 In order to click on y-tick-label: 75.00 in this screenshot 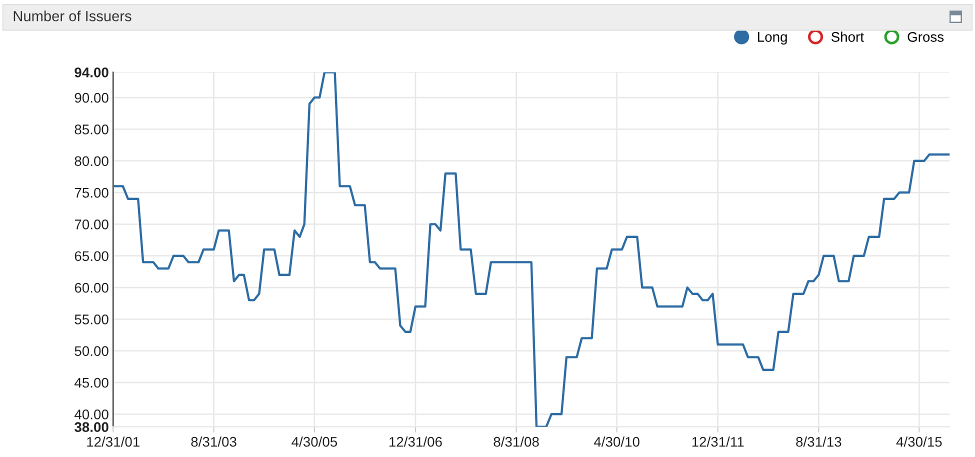, I will do `click(91, 193)`.